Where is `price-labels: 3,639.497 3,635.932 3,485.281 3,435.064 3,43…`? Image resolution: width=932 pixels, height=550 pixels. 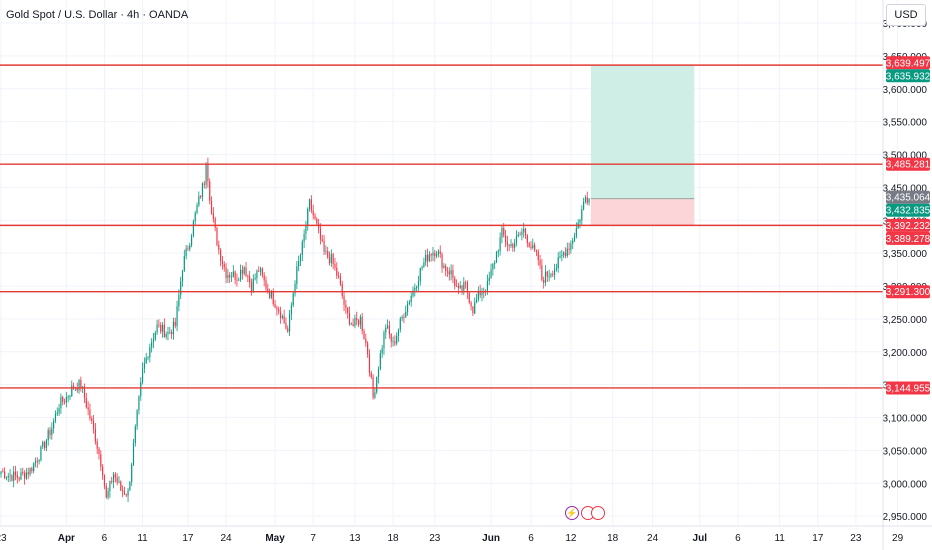
price-labels: 3,639.497 3,635.932 3,485.281 3,435.064 3,43… is located at coordinates (908, 225).